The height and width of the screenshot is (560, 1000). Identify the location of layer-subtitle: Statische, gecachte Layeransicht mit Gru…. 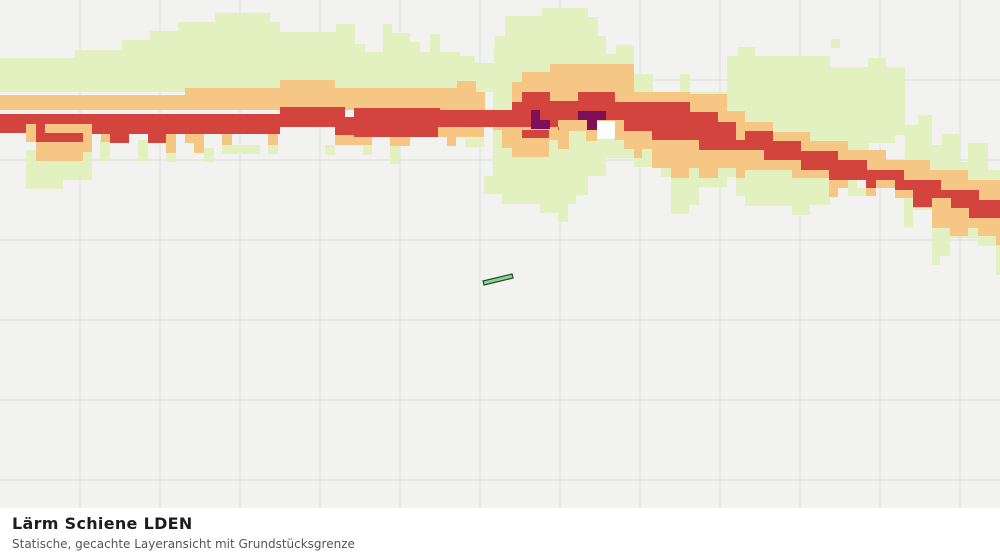
(183, 544).